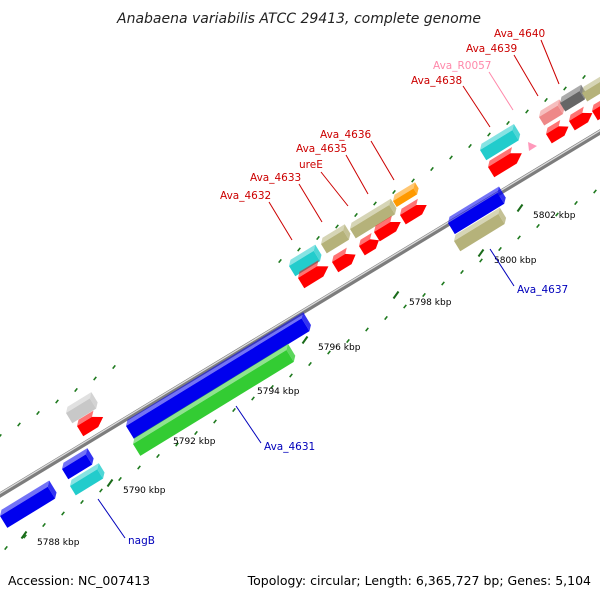 Image resolution: width=600 pixels, height=600 pixels. What do you see at coordinates (89, 456) in the screenshot?
I see `blue-block-small-side` at bounding box center [89, 456].